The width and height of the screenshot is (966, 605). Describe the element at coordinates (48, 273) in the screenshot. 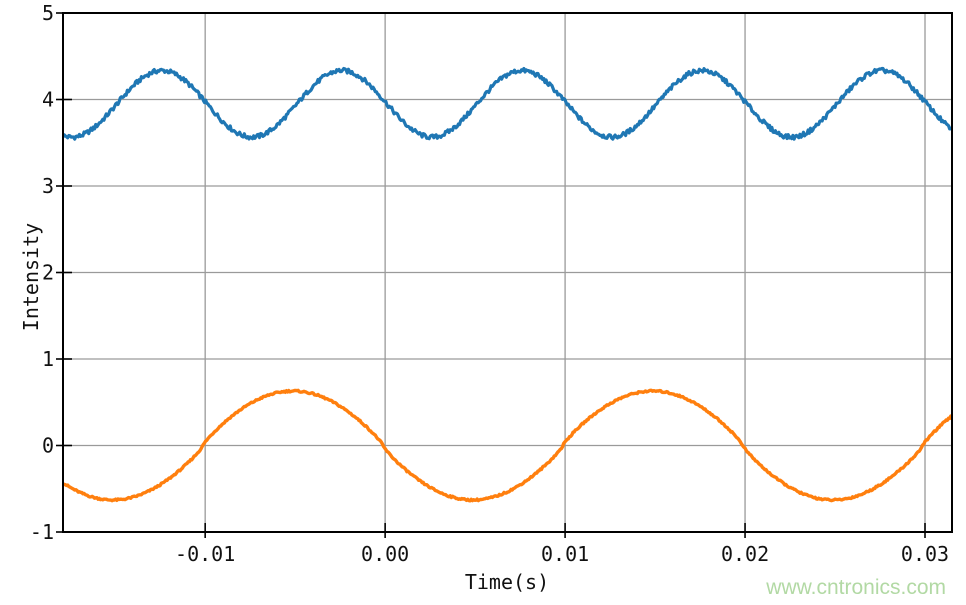

I see `y-tick-label: 2` at that location.